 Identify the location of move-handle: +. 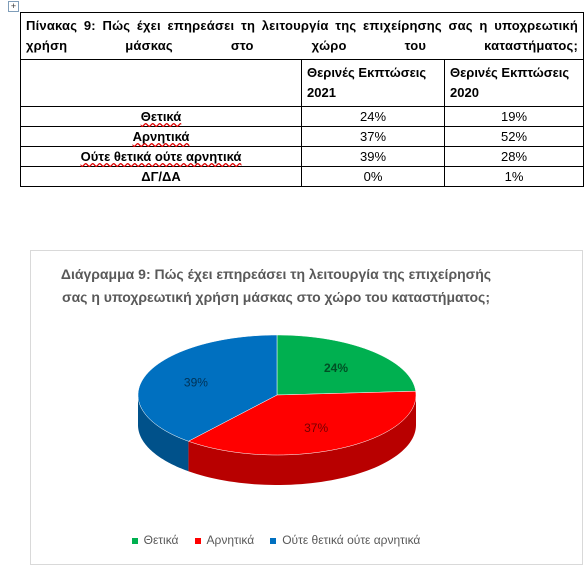
(13, 6).